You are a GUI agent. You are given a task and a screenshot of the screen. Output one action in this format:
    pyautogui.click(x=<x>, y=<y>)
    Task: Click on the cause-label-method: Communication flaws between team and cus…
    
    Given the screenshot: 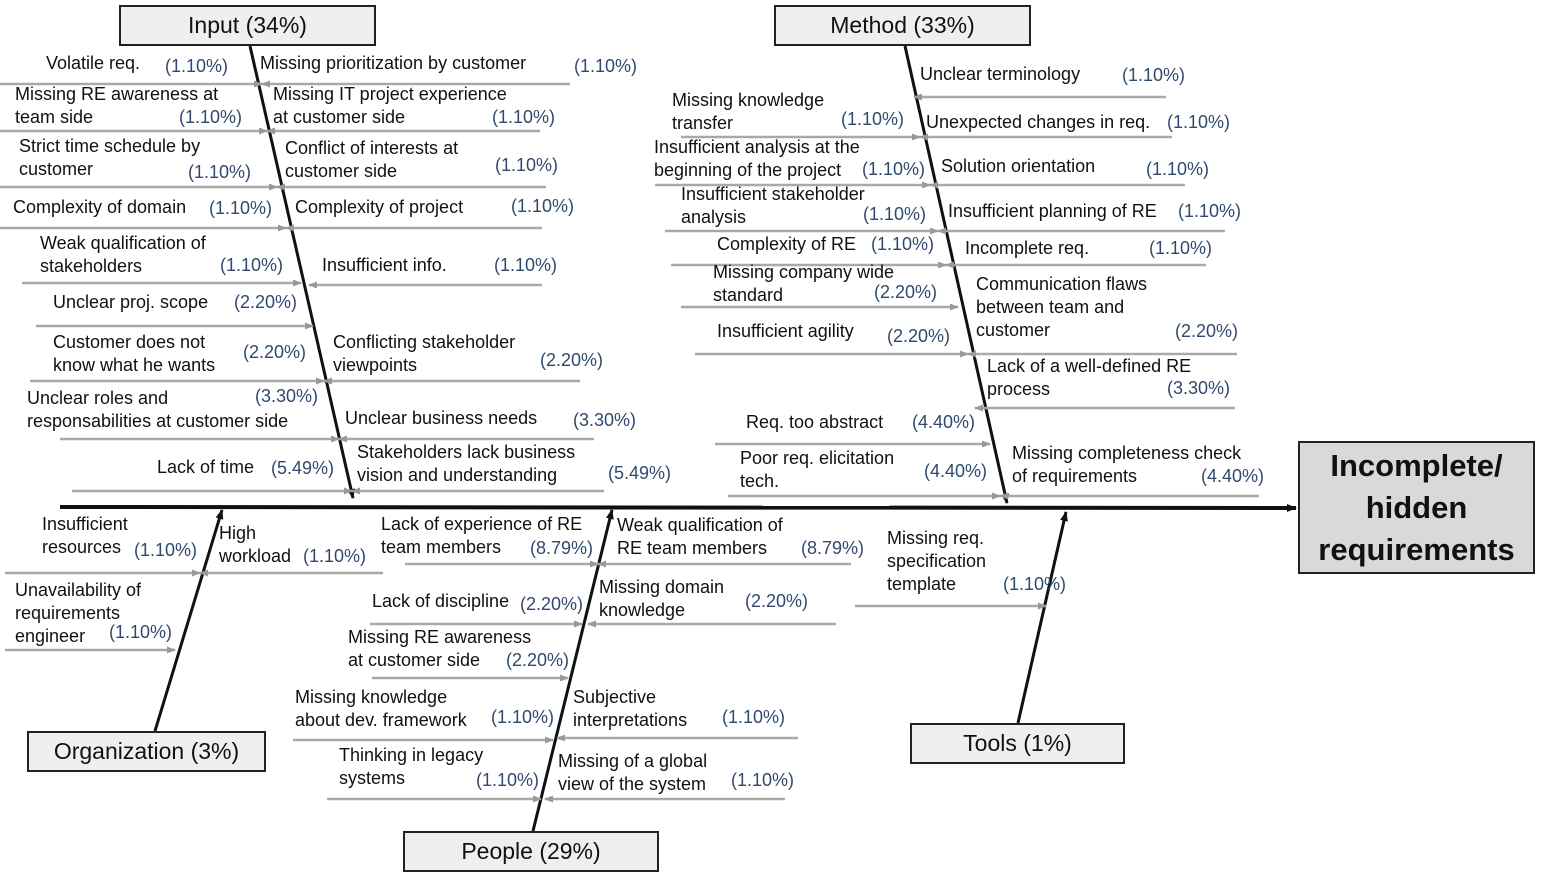 What is the action you would take?
    pyautogui.click(x=1062, y=307)
    